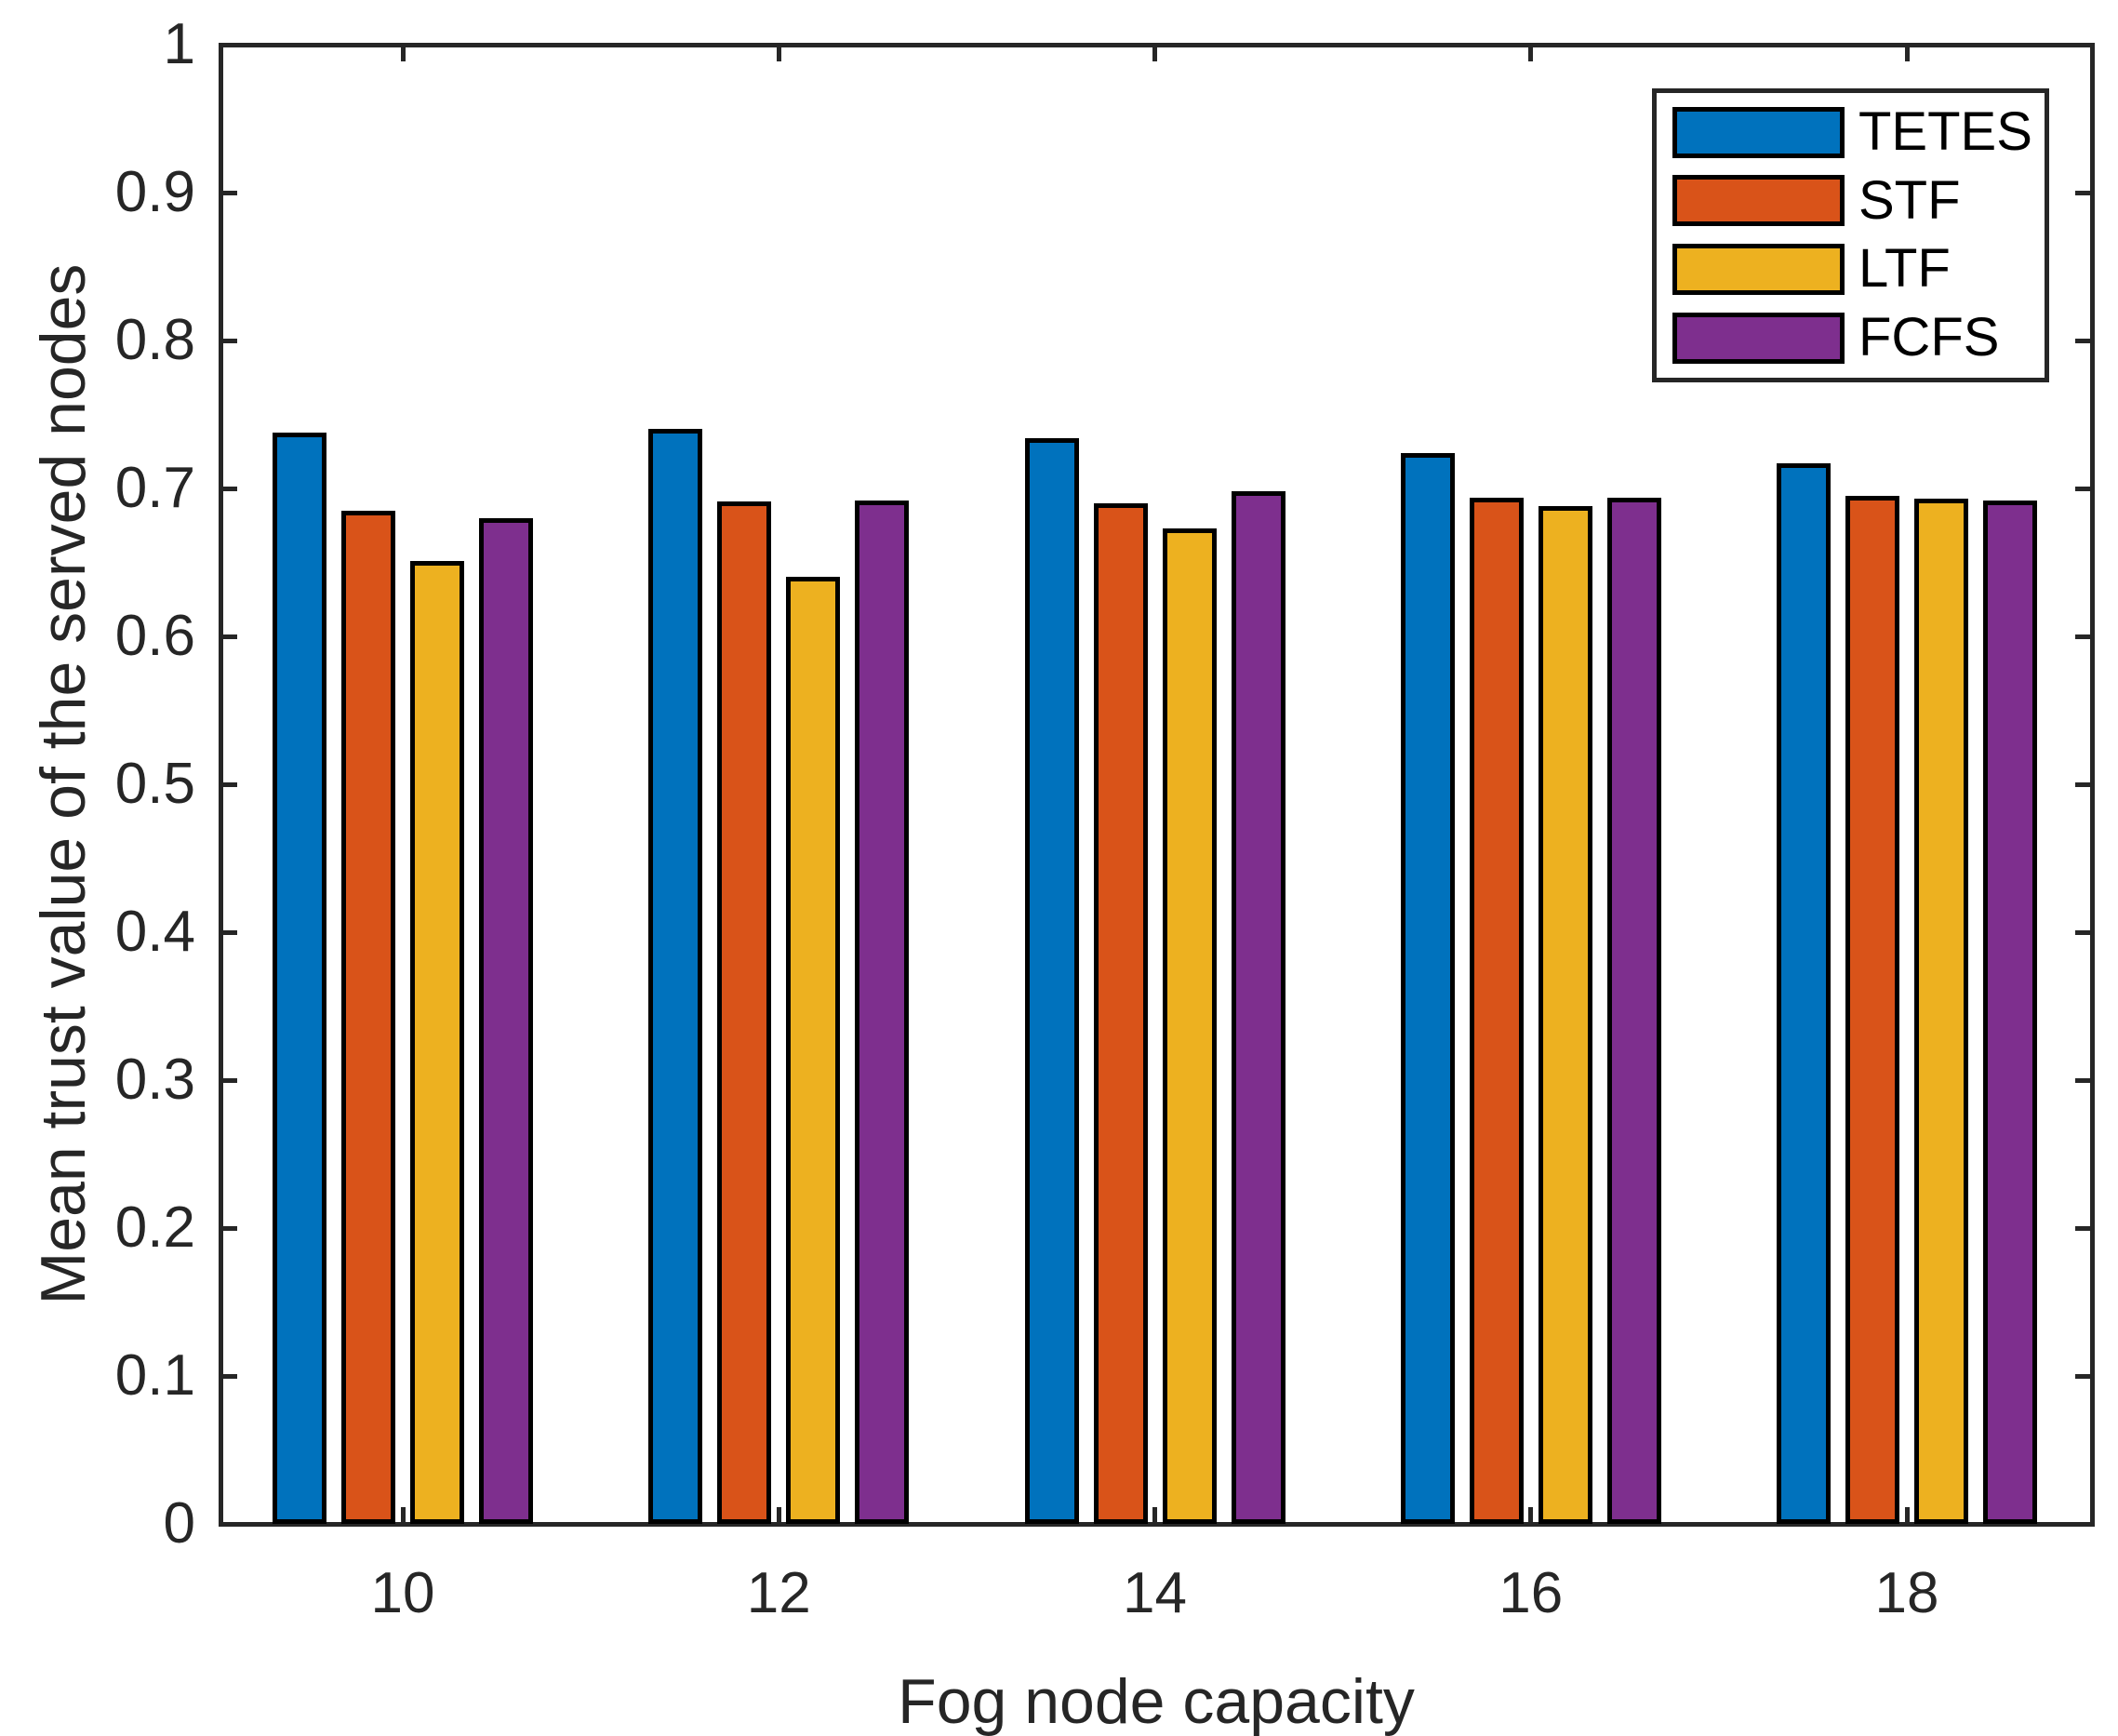 This screenshot has width=2118, height=1736. What do you see at coordinates (155, 1227) in the screenshot?
I see `y-tick-label: 0.2` at bounding box center [155, 1227].